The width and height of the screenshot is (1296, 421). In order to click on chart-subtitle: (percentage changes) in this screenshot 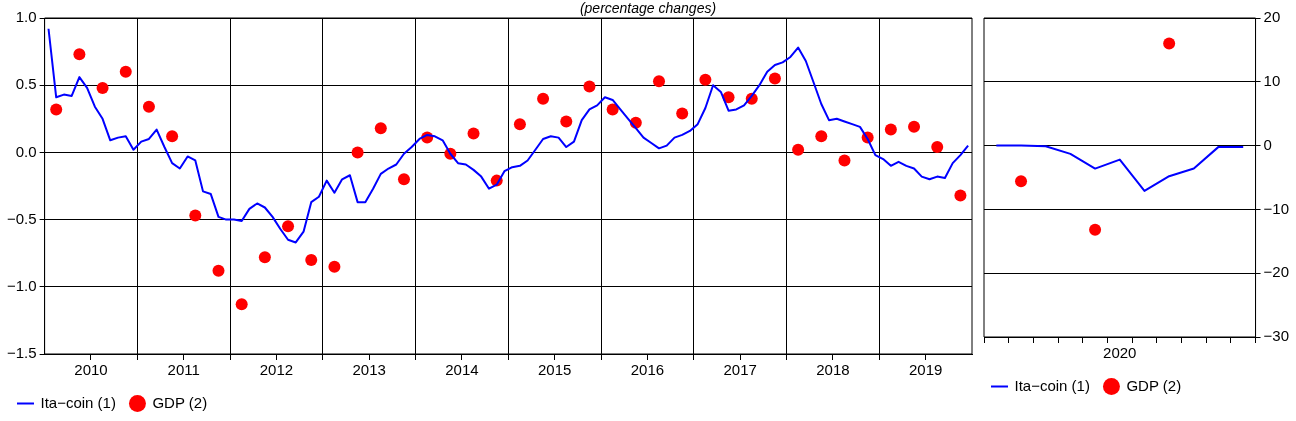, I will do `click(648, 8)`.